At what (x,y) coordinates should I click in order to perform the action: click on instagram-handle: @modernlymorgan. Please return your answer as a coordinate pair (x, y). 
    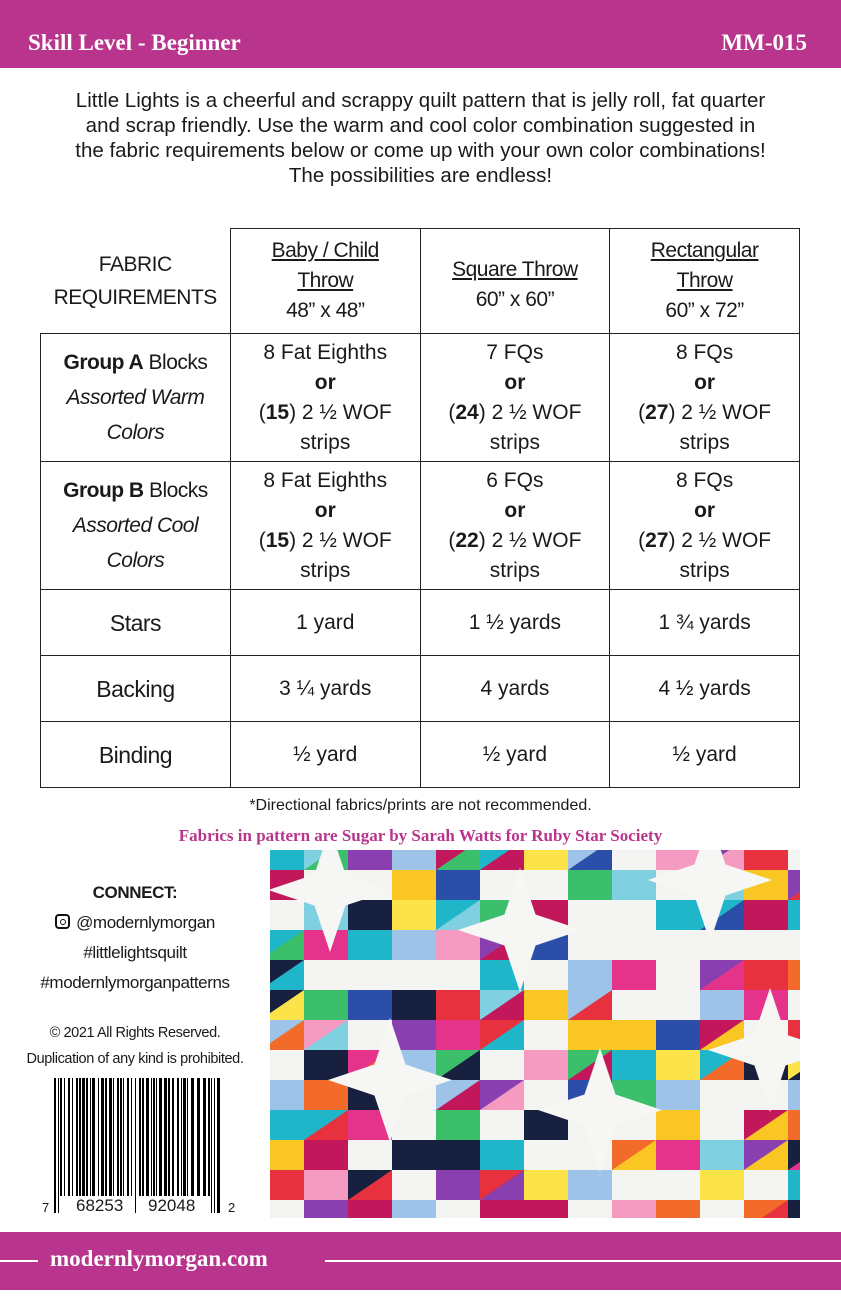
    Looking at the image, I should click on (145, 922).